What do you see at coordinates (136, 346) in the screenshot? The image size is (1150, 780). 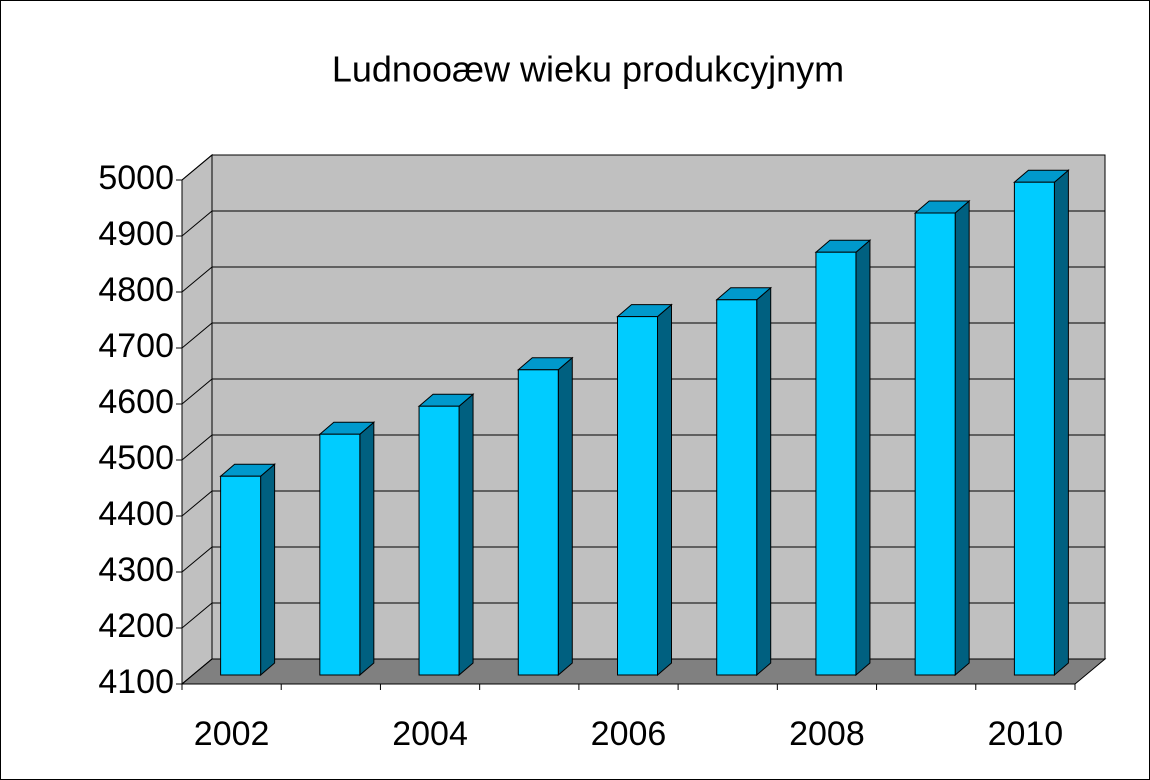 I see `y-tick-label: 4700` at bounding box center [136, 346].